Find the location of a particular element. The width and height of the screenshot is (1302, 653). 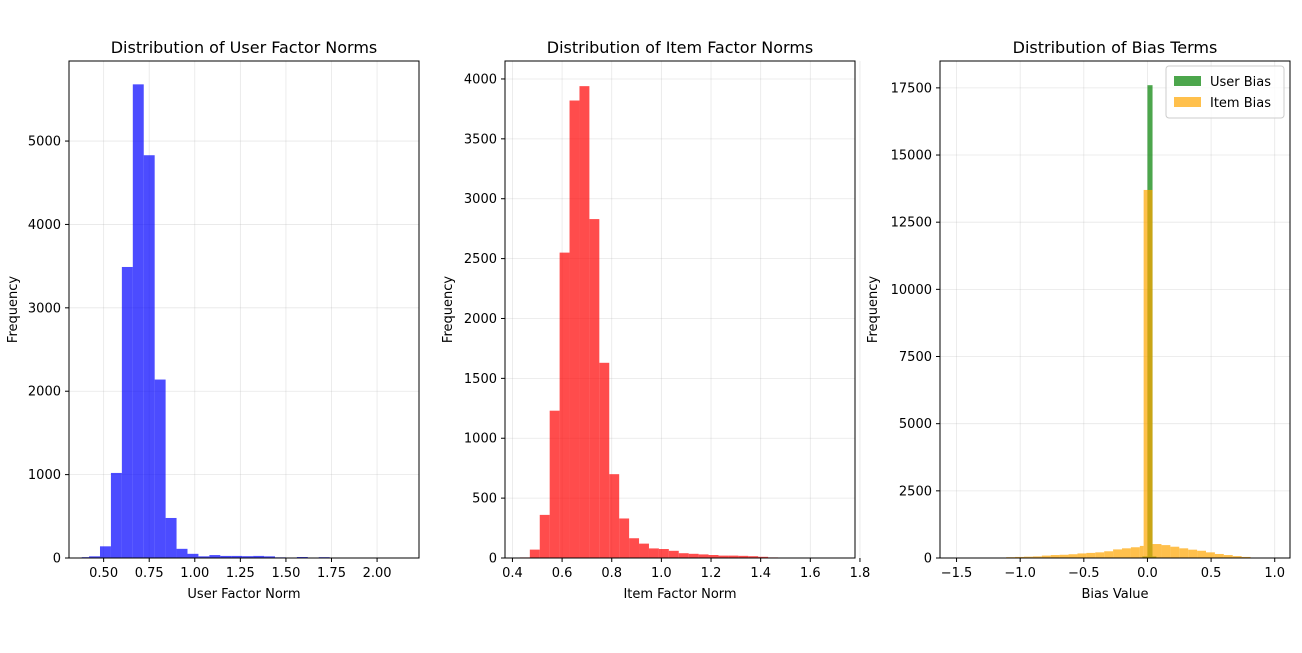

x-tick-label: 0.6 is located at coordinates (562, 573).